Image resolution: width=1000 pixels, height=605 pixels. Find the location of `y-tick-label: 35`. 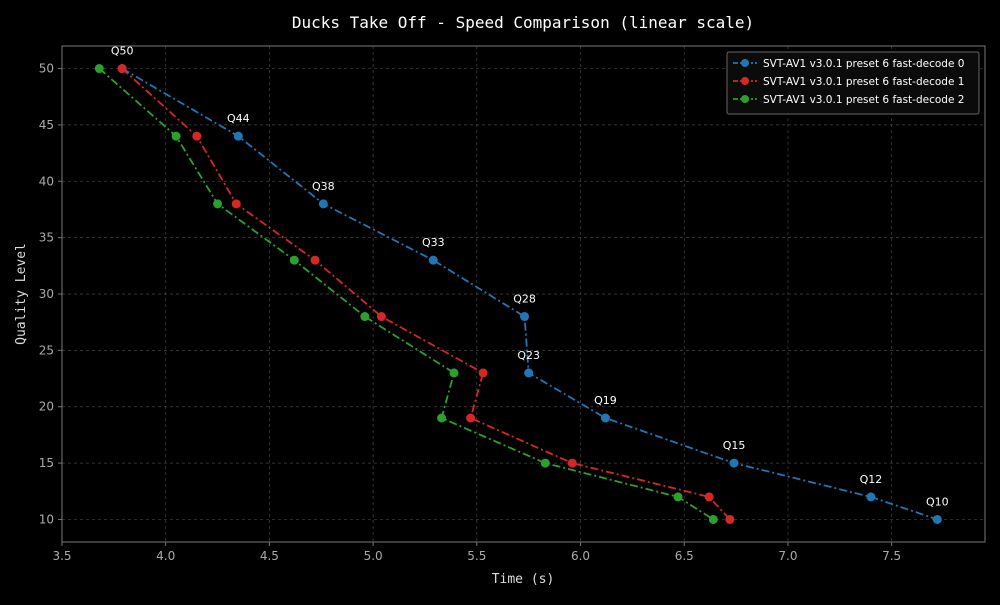

y-tick-label: 35 is located at coordinates (46, 238).